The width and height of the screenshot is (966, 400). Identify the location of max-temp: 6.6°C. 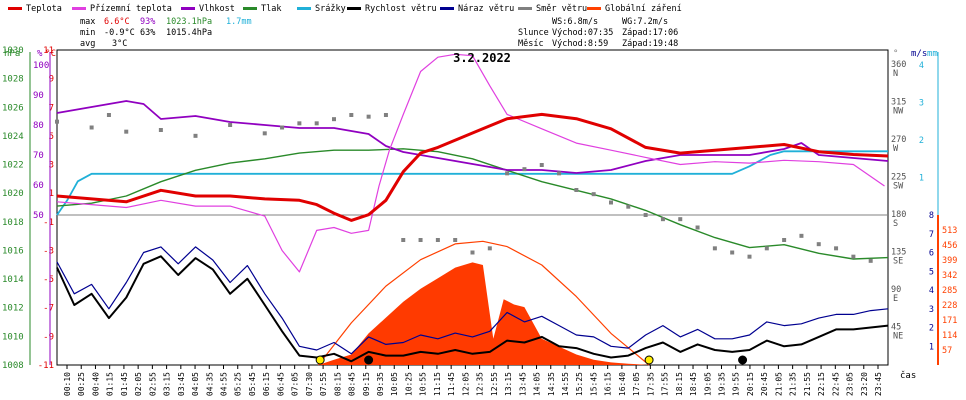
(117, 22).